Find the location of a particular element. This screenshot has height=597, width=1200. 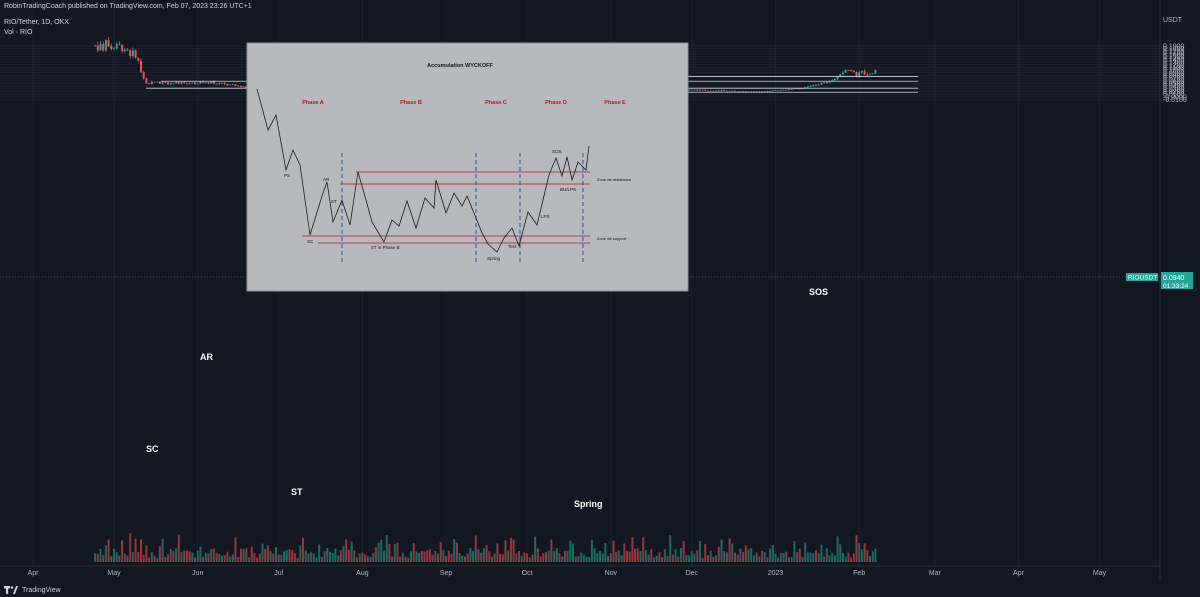

y-tick-label: 0.1200 is located at coordinates (1174, 65).